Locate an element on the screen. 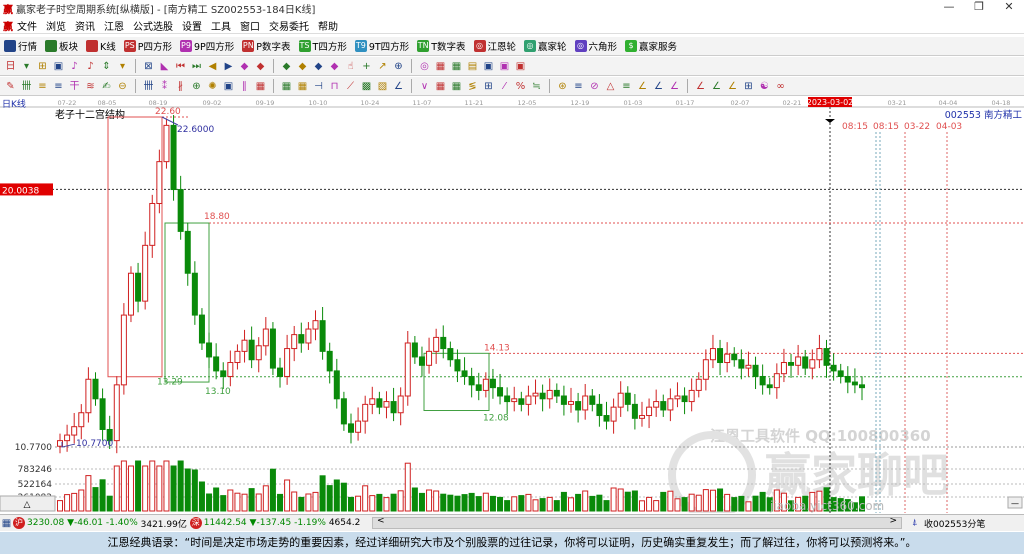  tool-icon: 干 is located at coordinates (74, 86).